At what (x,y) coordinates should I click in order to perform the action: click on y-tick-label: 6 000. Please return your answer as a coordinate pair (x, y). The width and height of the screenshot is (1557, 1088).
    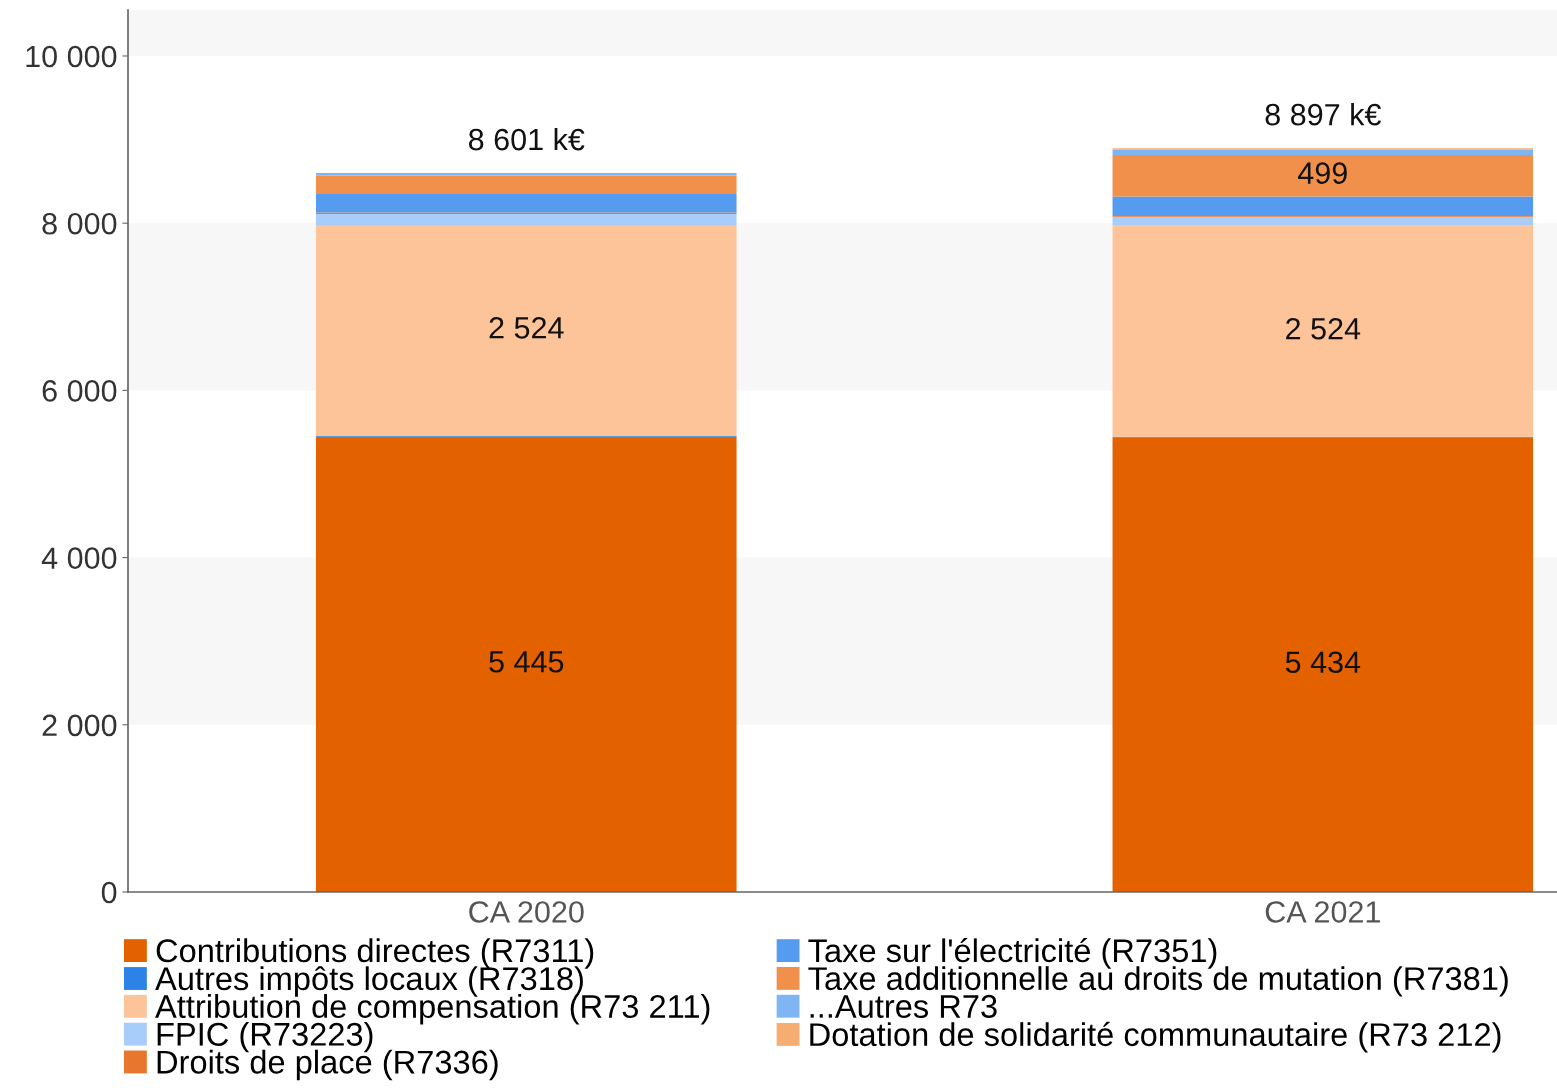
    Looking at the image, I should click on (79, 391).